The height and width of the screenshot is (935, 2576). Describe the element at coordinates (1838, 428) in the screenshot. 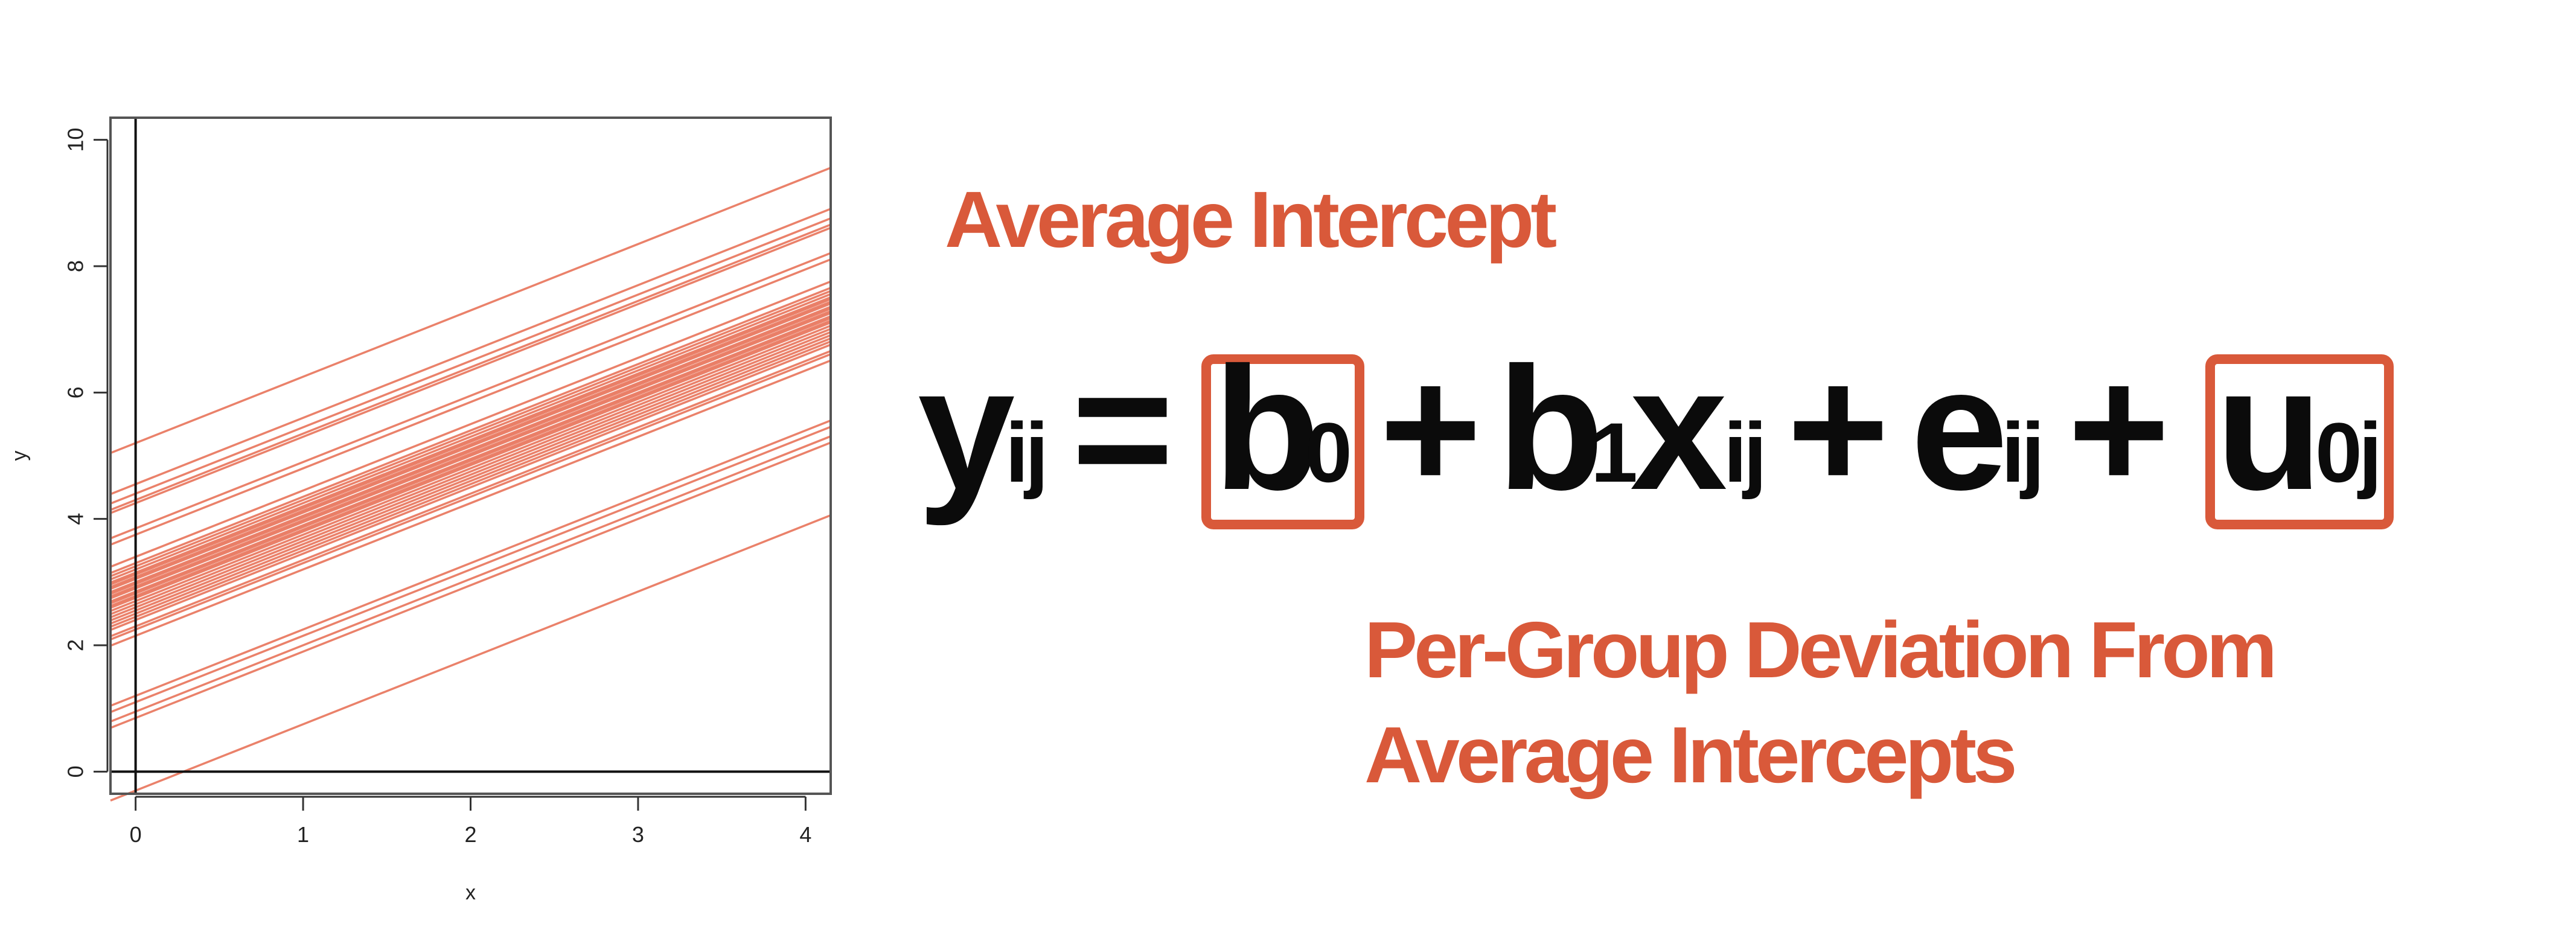

I see `eq-plus-2: +` at that location.